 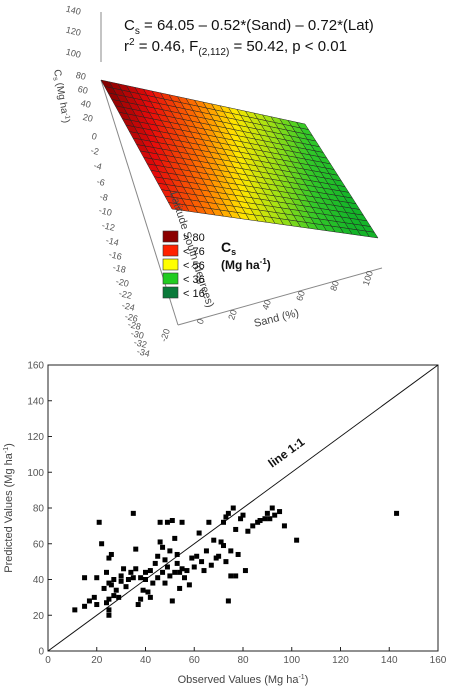 I want to click on x-tick-label: 60, so click(x=195, y=660).